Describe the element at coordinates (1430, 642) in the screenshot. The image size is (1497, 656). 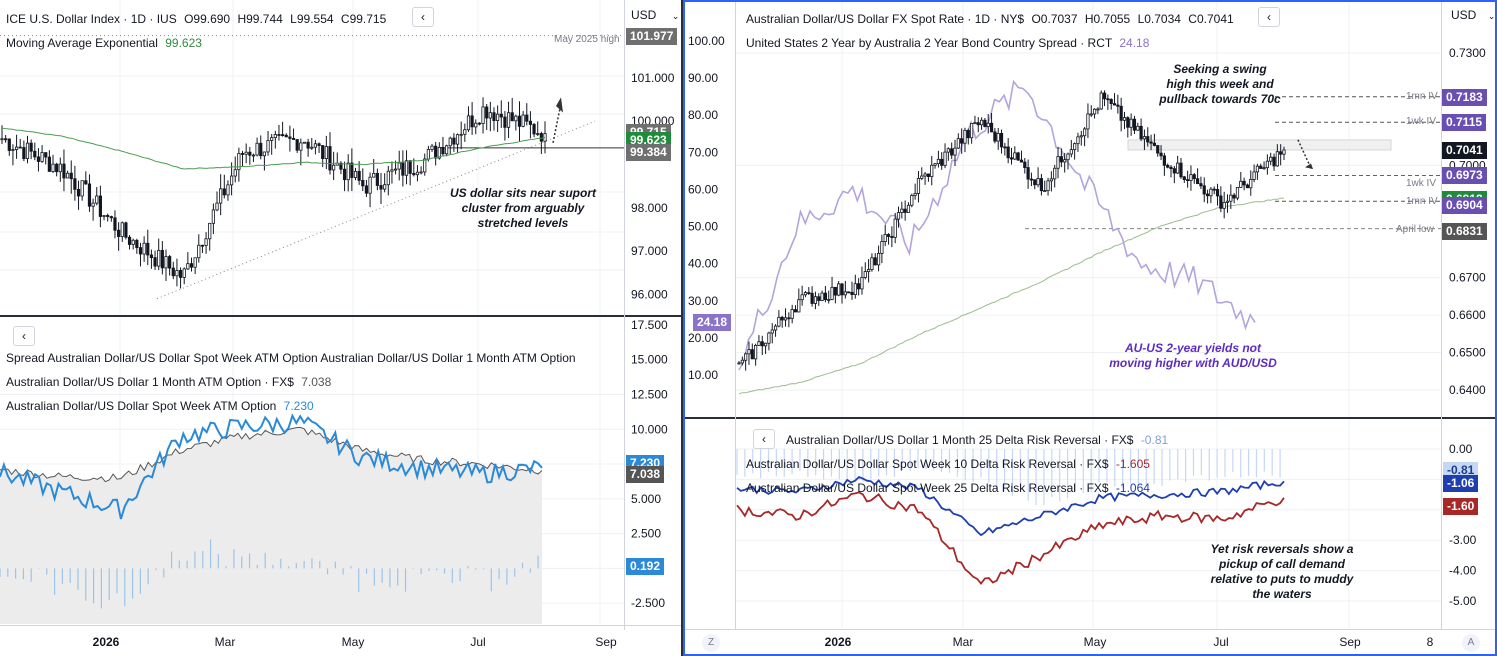
I see `right-x-tick-label: 8` at that location.